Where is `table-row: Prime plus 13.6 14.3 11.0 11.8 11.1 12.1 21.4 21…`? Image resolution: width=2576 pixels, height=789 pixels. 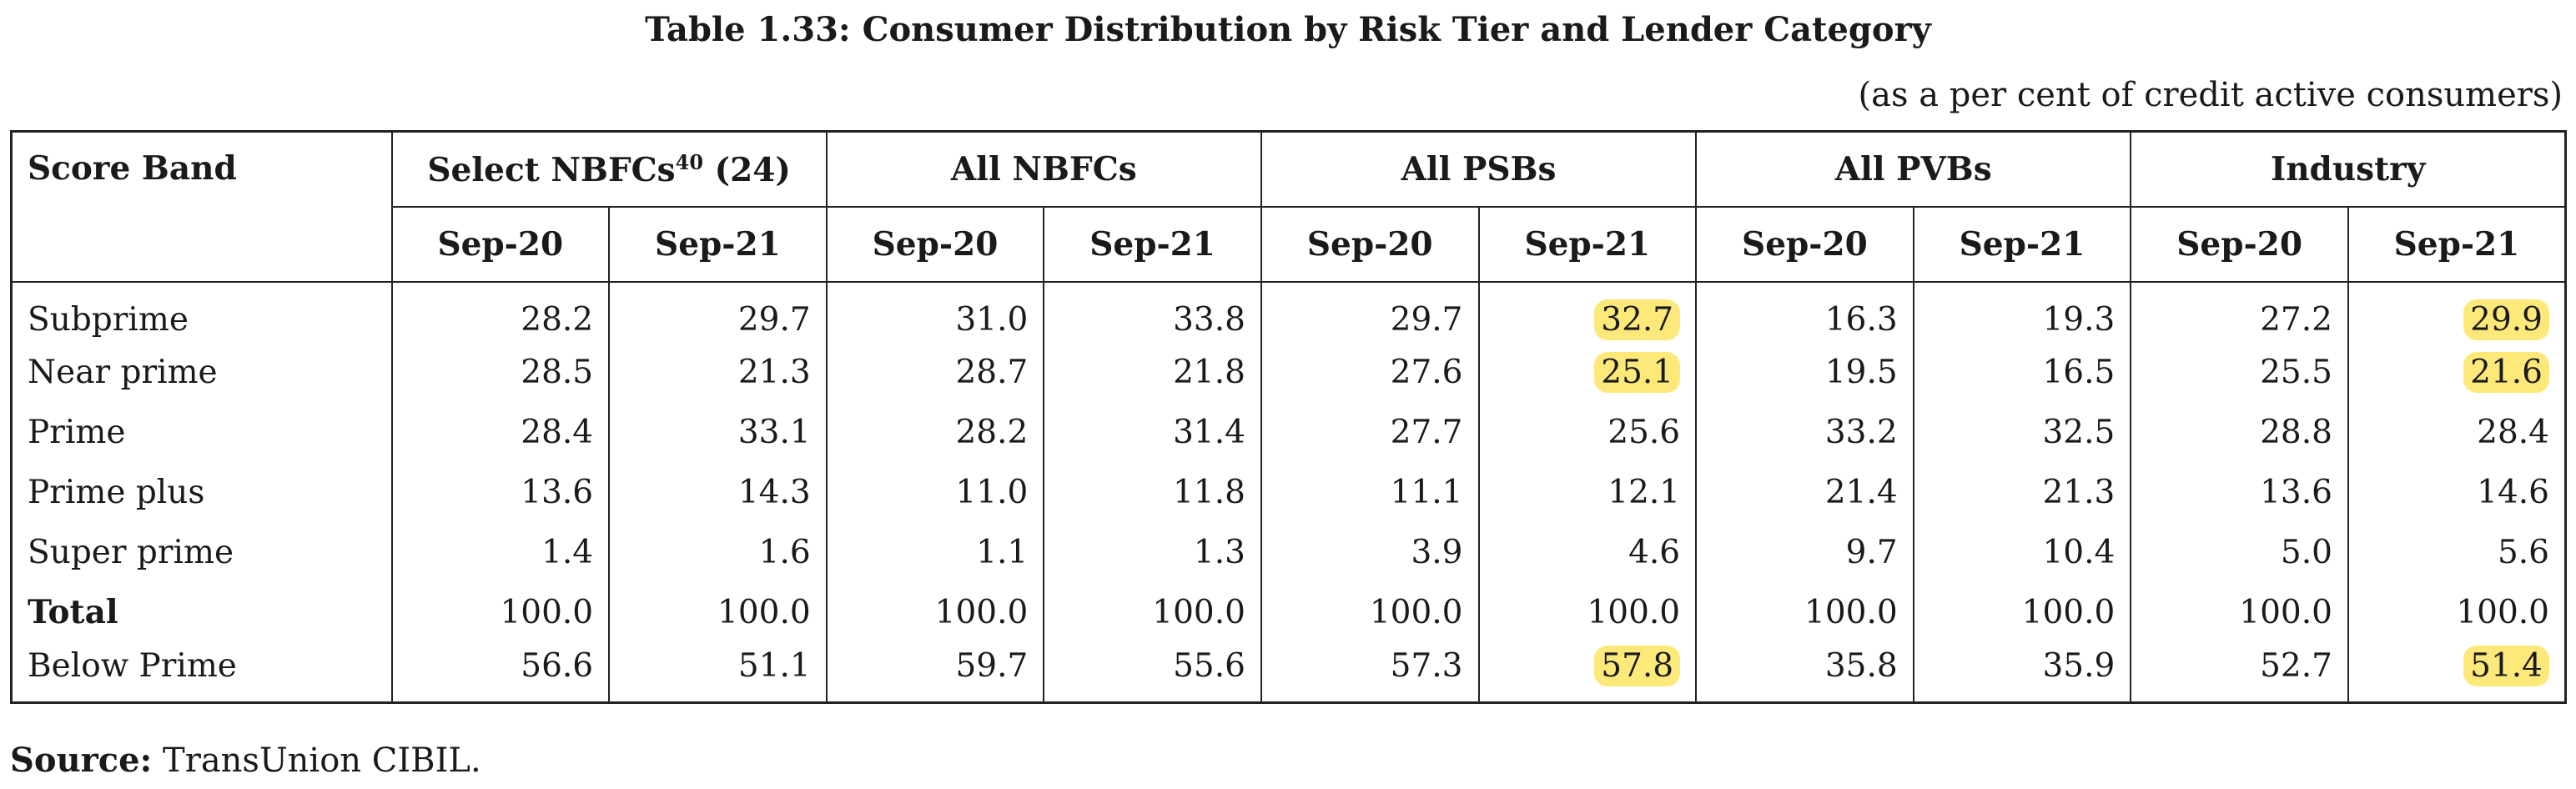
table-row: Prime plus 13.6 14.3 11.0 11.8 11.1 12.1 21.4 21… is located at coordinates (1289, 492).